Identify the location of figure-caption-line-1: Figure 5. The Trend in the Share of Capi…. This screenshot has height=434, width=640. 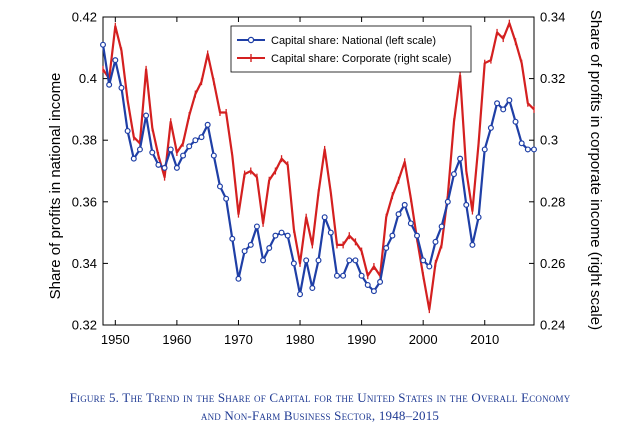
(320, 397).